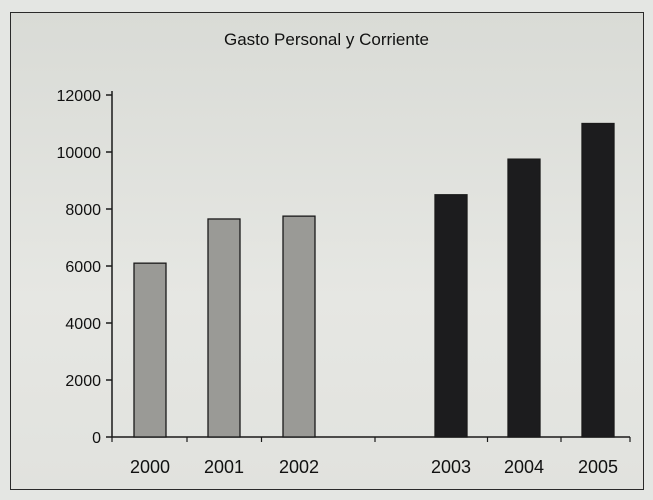 The width and height of the screenshot is (653, 500). What do you see at coordinates (79, 153) in the screenshot?
I see `y-tick-label: 10000` at bounding box center [79, 153].